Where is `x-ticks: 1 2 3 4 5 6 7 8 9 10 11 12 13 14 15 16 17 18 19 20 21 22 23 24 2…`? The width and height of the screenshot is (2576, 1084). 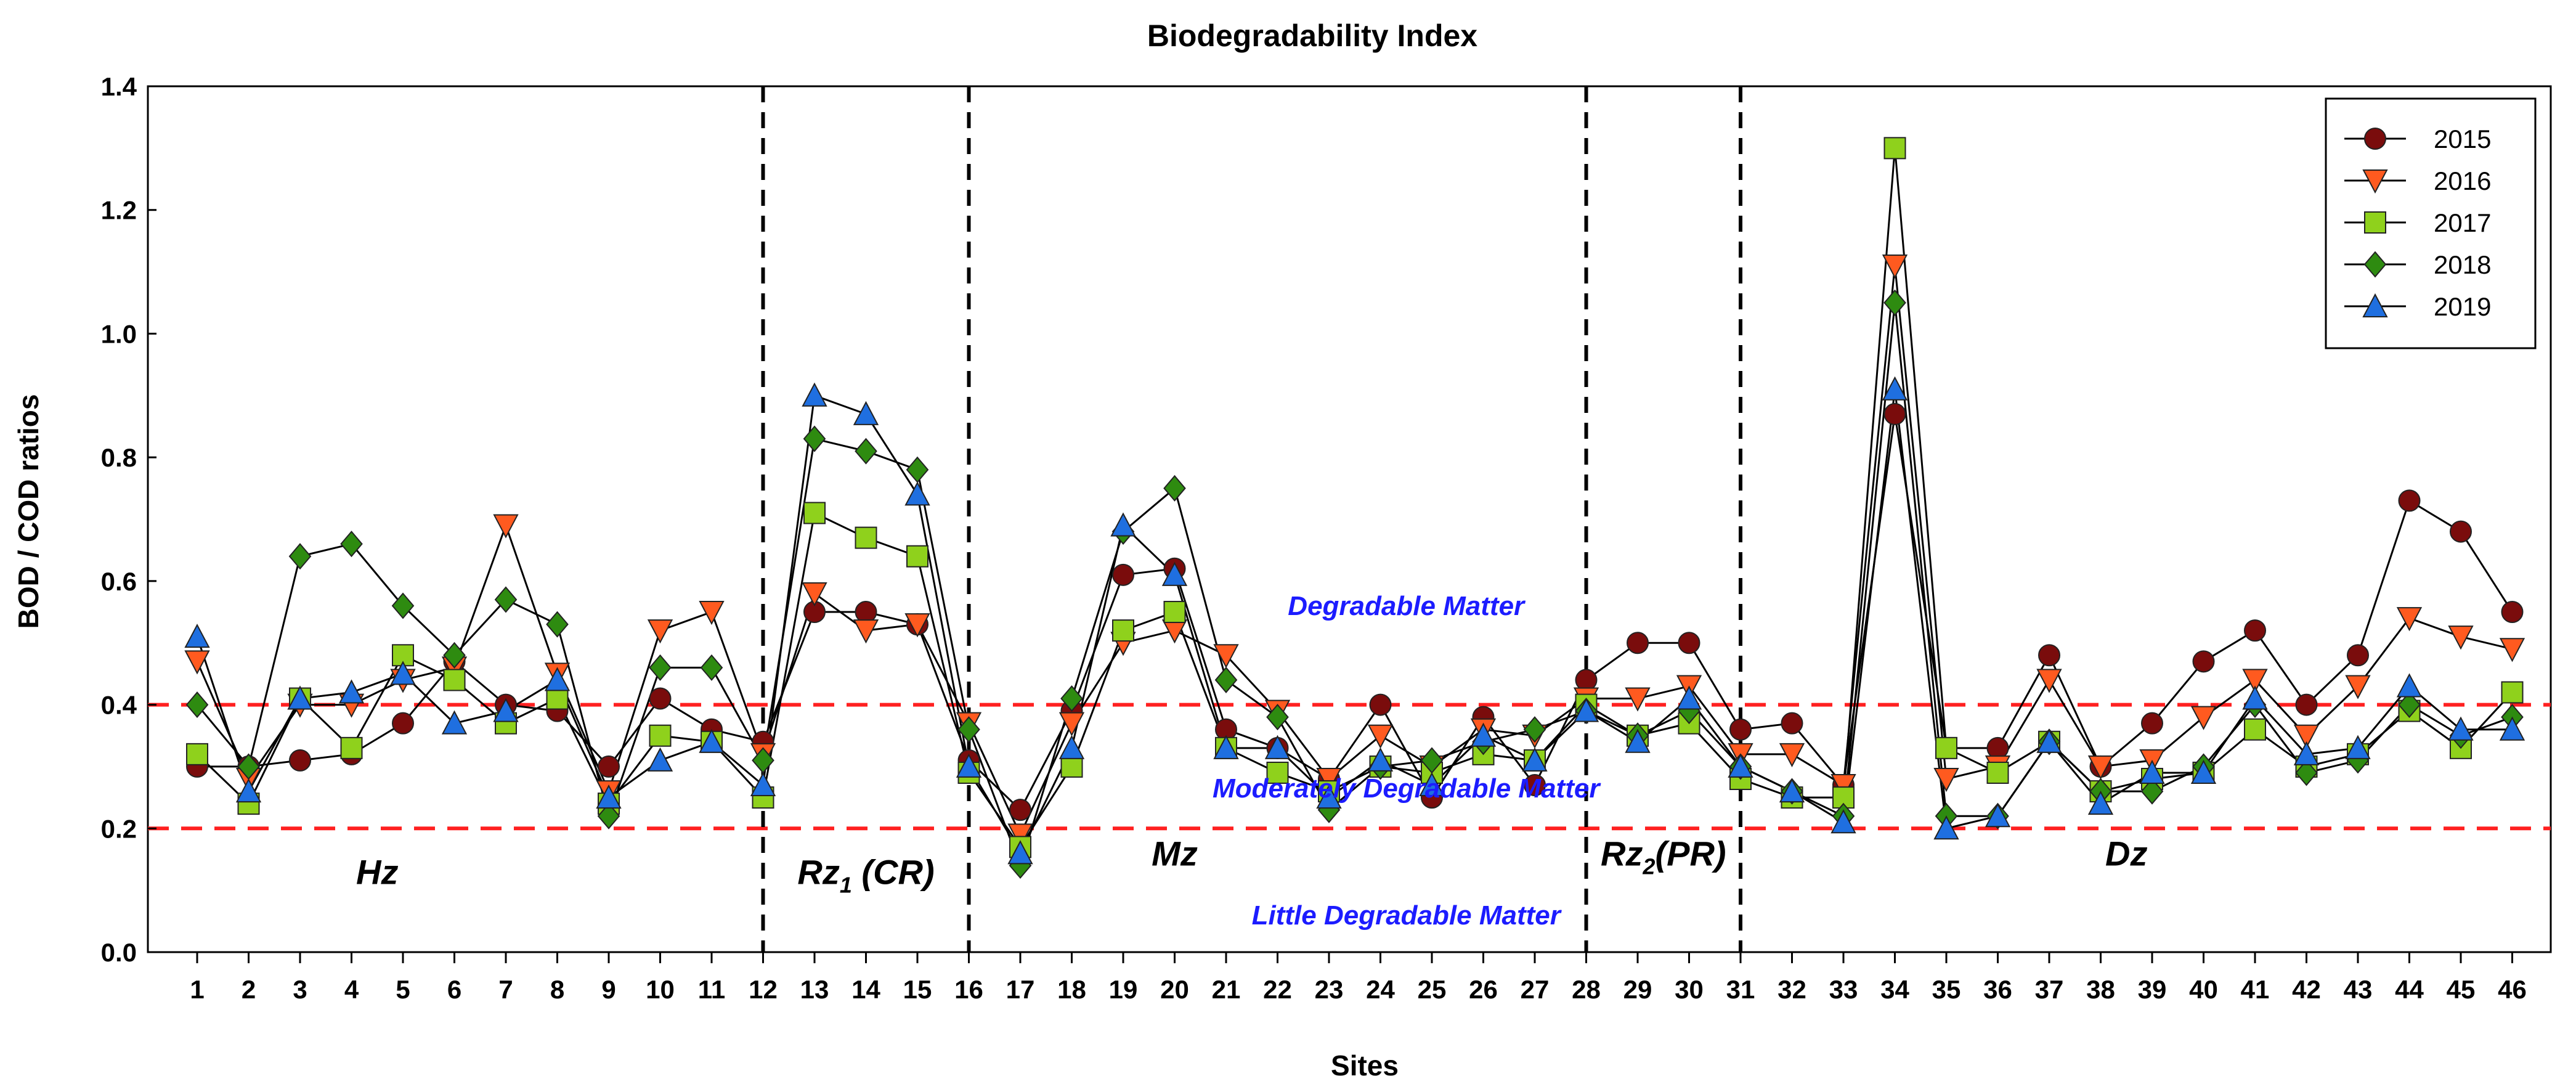
x-ticks: 1 2 3 4 5 6 7 8 9 10 11 12 13 14 15 16 17 18 19 20 21 22 23 24 2… is located at coordinates (1358, 978).